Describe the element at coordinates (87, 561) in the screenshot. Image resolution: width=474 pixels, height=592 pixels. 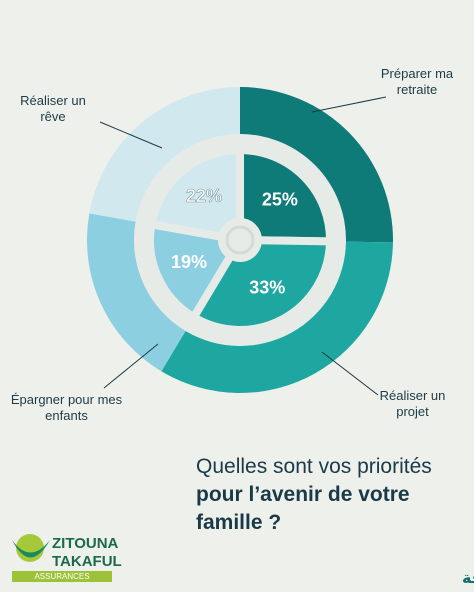
I see `brand-name: TAKAFUL` at that location.